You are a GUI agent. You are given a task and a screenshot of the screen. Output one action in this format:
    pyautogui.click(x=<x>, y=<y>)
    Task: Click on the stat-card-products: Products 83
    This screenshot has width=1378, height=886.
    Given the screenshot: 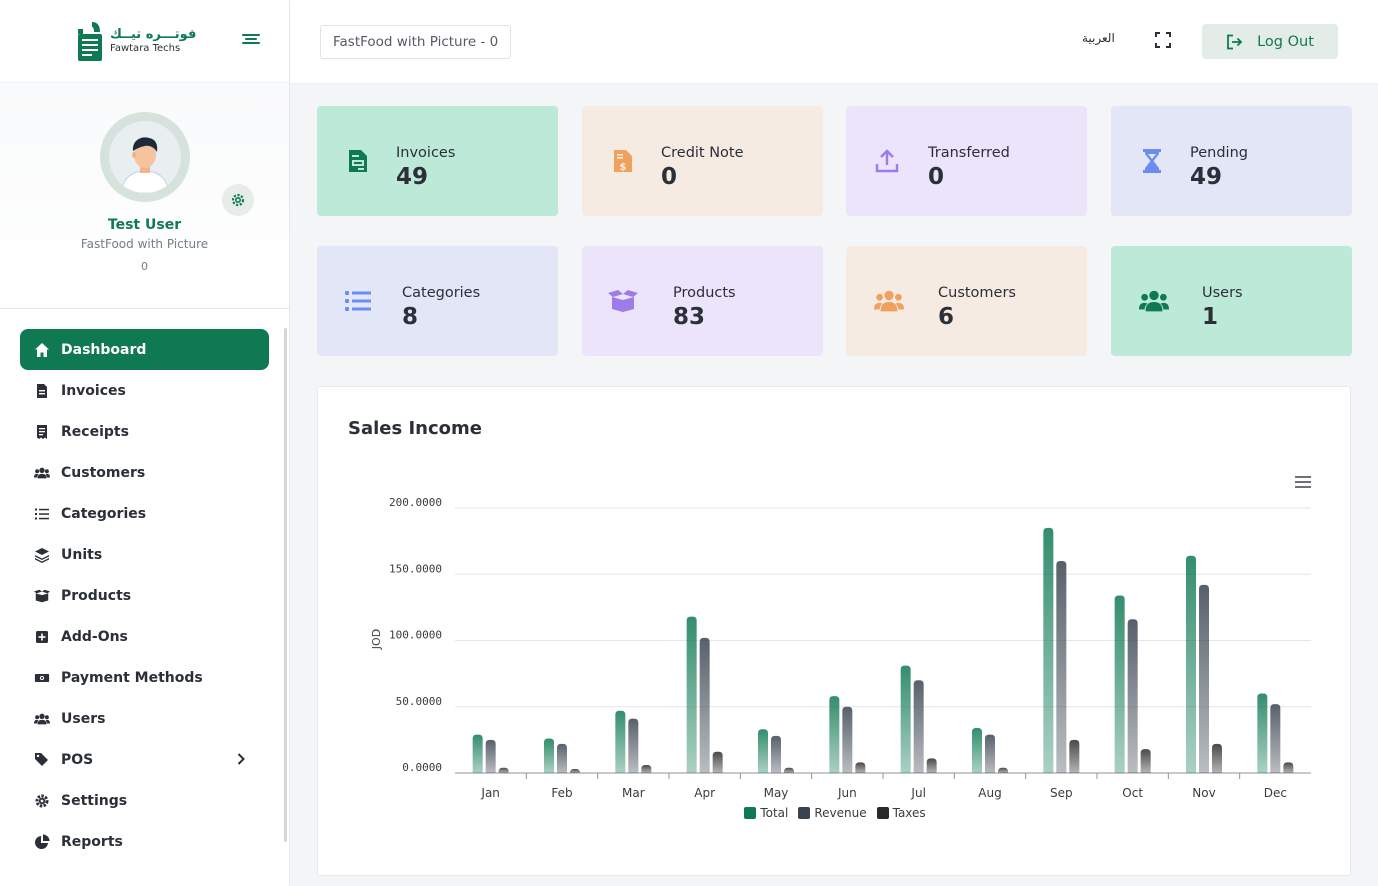 What is the action you would take?
    pyautogui.click(x=702, y=301)
    